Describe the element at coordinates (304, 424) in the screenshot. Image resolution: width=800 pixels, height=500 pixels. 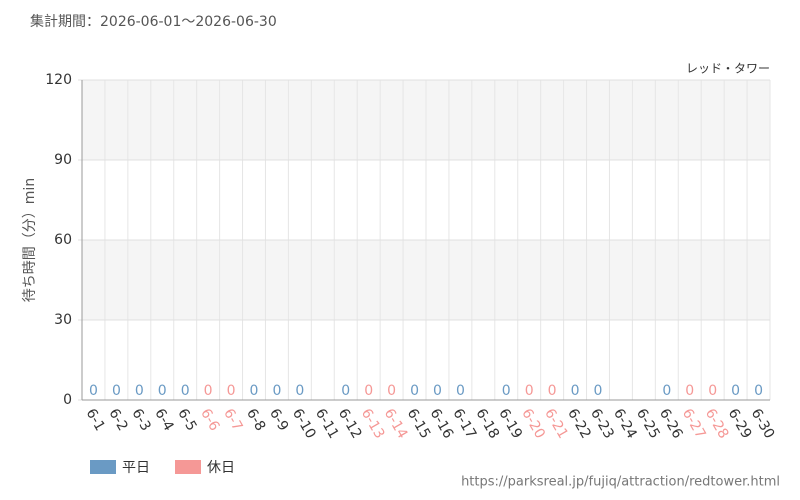
I see `x-tick-label: 6-10` at that location.